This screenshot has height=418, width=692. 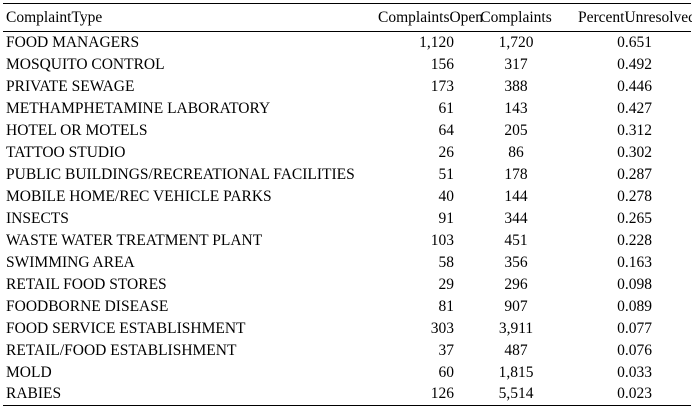 I want to click on cell-complaints-open: 58, so click(x=446, y=262).